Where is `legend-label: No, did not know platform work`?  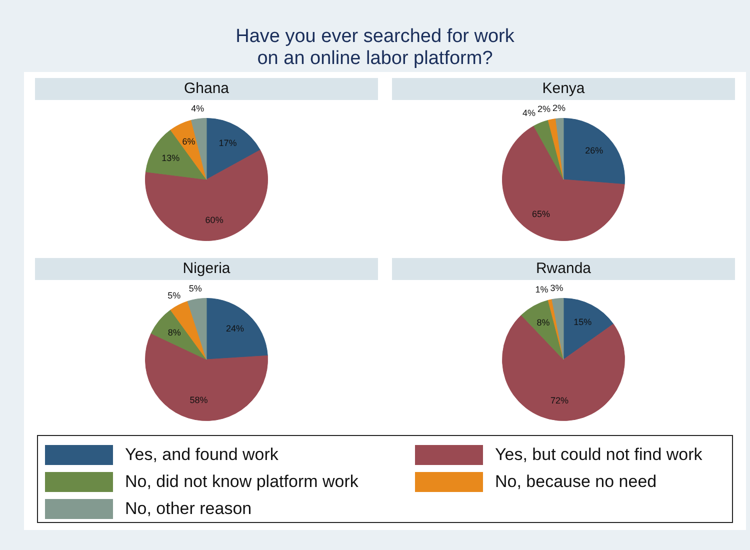 legend-label: No, did not know platform work is located at coordinates (241, 482).